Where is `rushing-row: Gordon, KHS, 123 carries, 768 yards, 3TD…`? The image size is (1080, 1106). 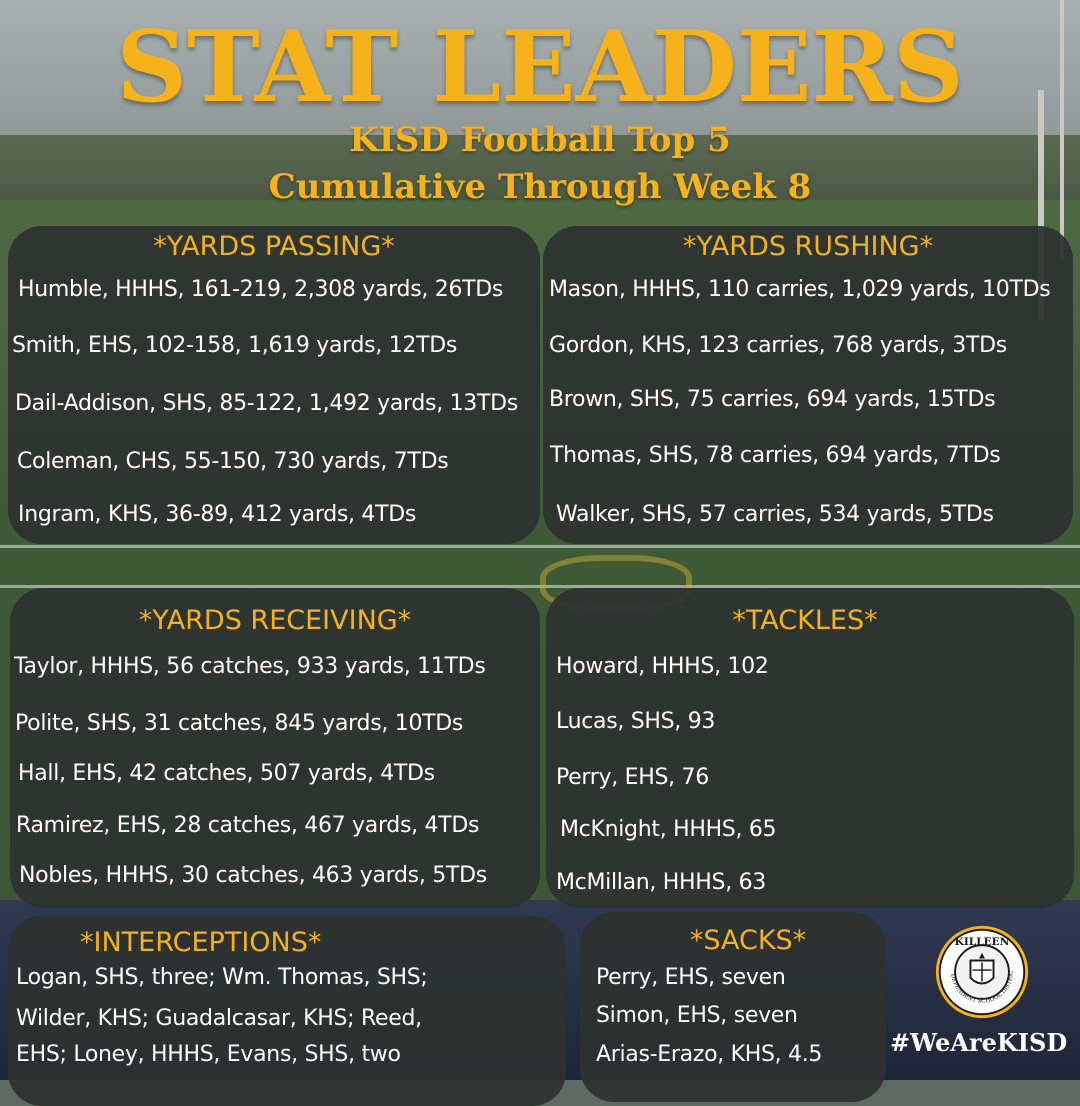 rushing-row: Gordon, KHS, 123 carries, 768 yards, 3TD… is located at coordinates (778, 345).